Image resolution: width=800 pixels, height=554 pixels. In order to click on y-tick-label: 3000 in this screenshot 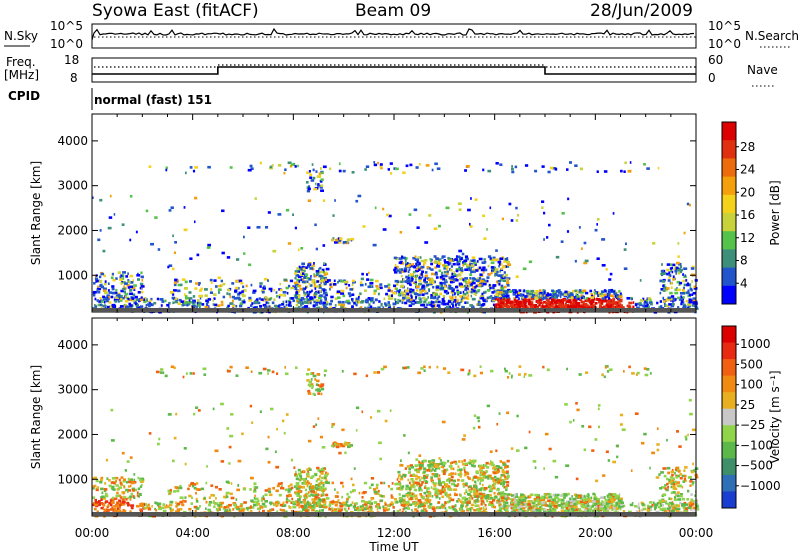, I will do `click(72, 186)`.